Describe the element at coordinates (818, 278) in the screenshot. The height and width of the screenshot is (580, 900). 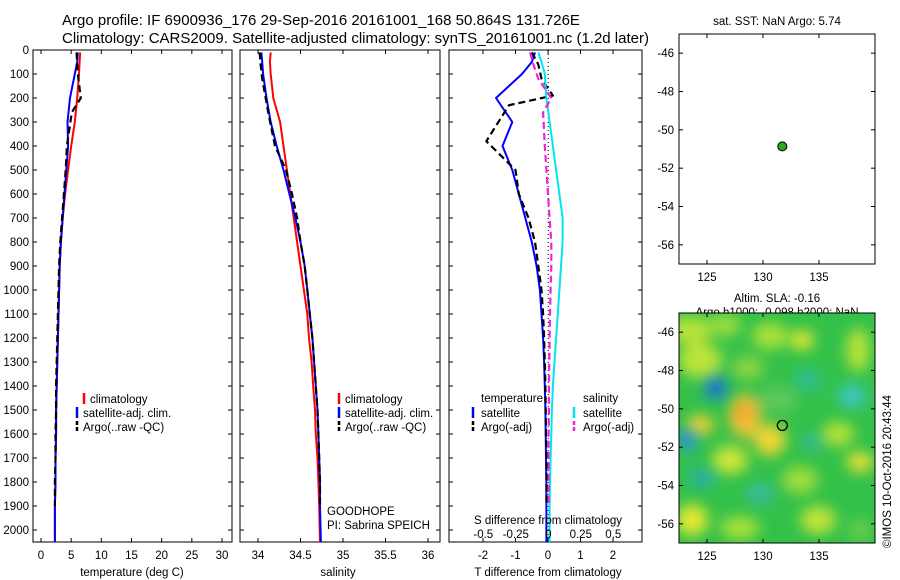
I see `sst-lon-label: 135` at that location.